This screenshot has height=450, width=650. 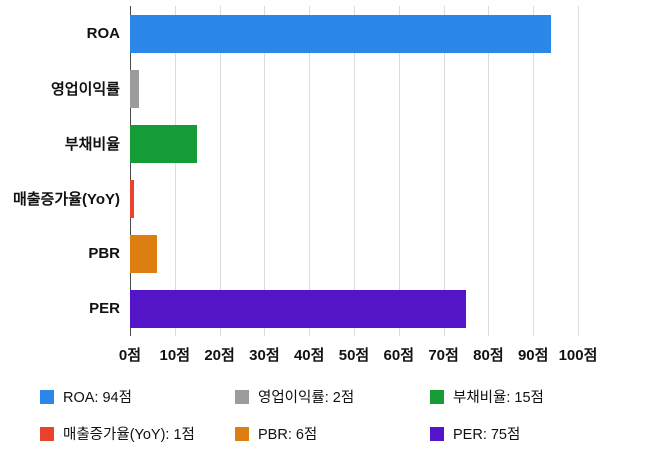 What do you see at coordinates (47, 396) in the screenshot?
I see `legend-swatch-roa` at bounding box center [47, 396].